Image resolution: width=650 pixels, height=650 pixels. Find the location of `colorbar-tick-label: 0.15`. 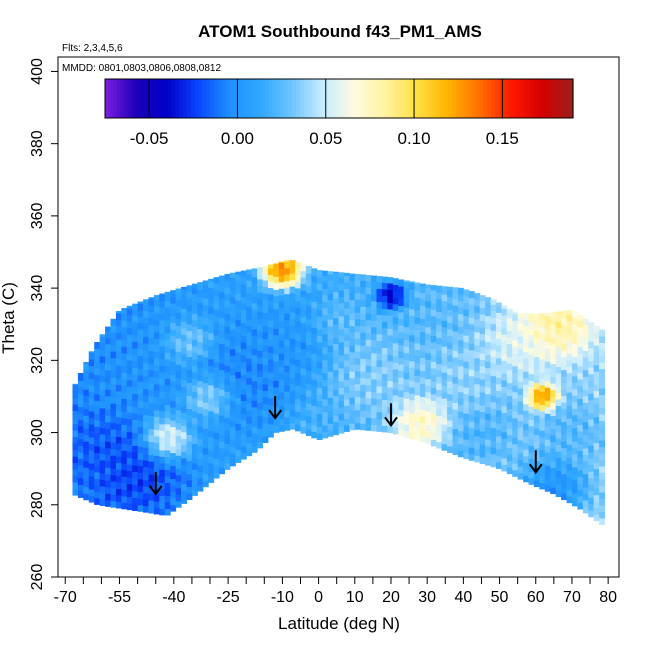

colorbar-tick-label: 0.15 is located at coordinates (502, 138).